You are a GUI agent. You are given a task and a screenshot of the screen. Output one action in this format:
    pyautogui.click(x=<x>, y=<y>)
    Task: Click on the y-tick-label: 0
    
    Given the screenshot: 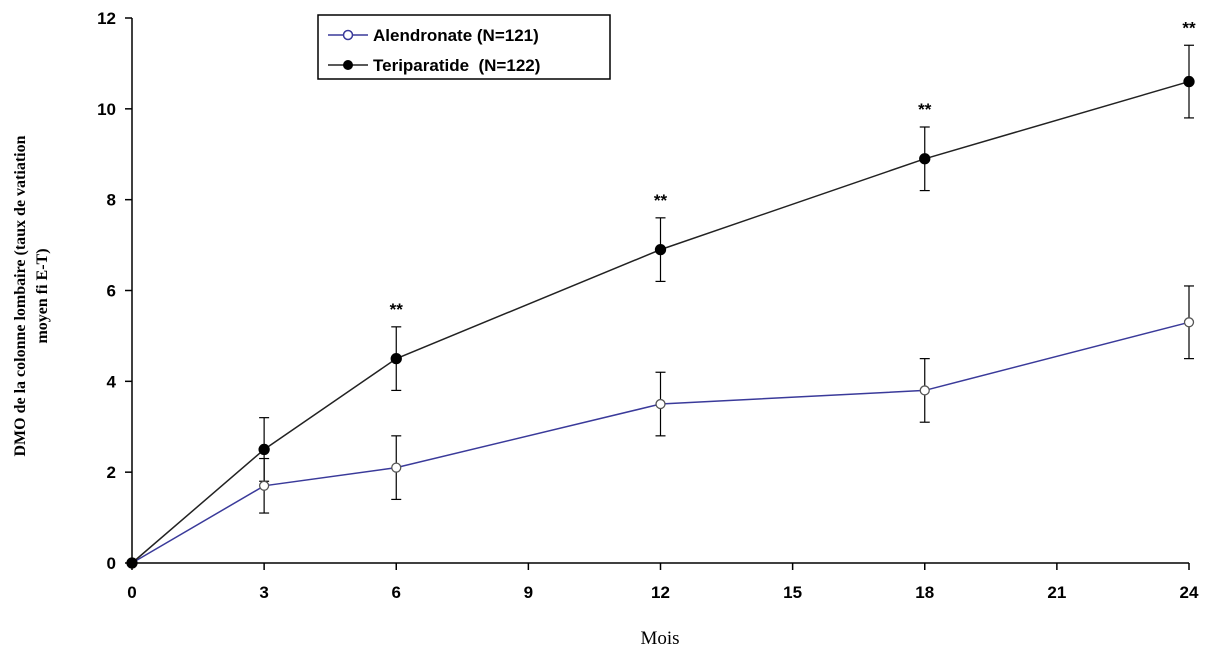 What is the action you would take?
    pyautogui.click(x=111, y=563)
    